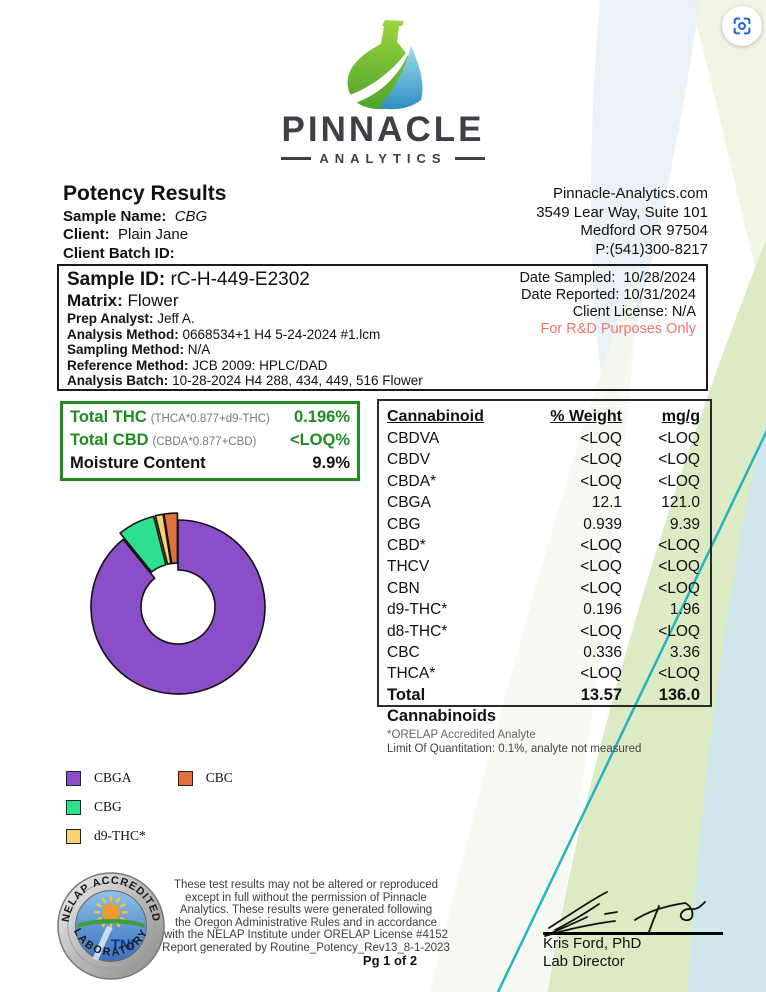 Image resolution: width=766 pixels, height=992 pixels. What do you see at coordinates (176, 318) in the screenshot?
I see `prep-analyst-value: Jeff A.` at bounding box center [176, 318].